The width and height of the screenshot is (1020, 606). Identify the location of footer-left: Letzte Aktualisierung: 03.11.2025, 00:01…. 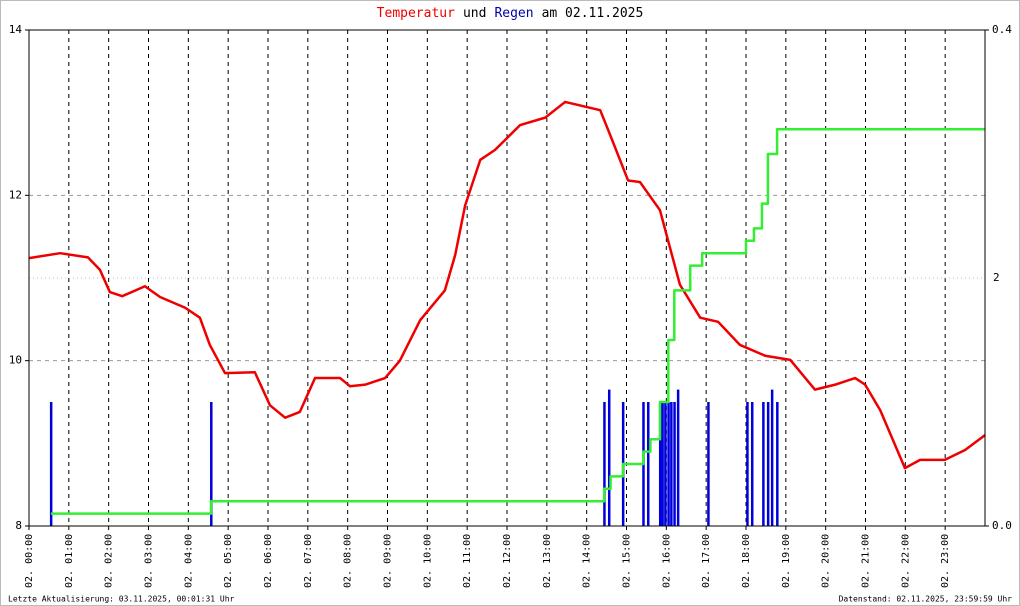
(121, 599).